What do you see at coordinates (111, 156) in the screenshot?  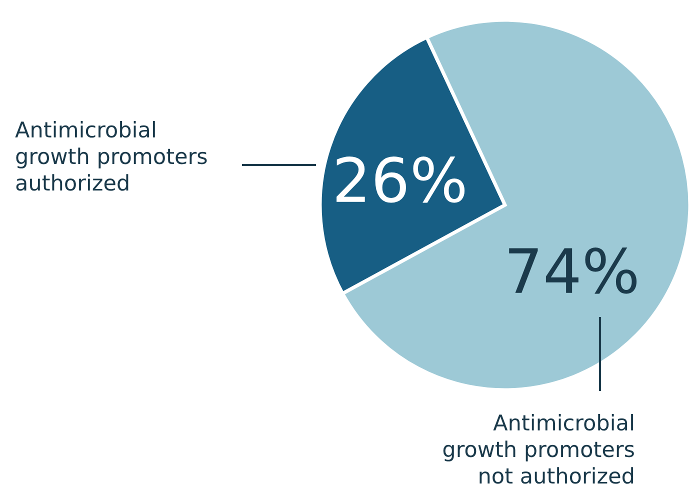 I see `slice-label: Antimicrobial growth promoters authorized` at bounding box center [111, 156].